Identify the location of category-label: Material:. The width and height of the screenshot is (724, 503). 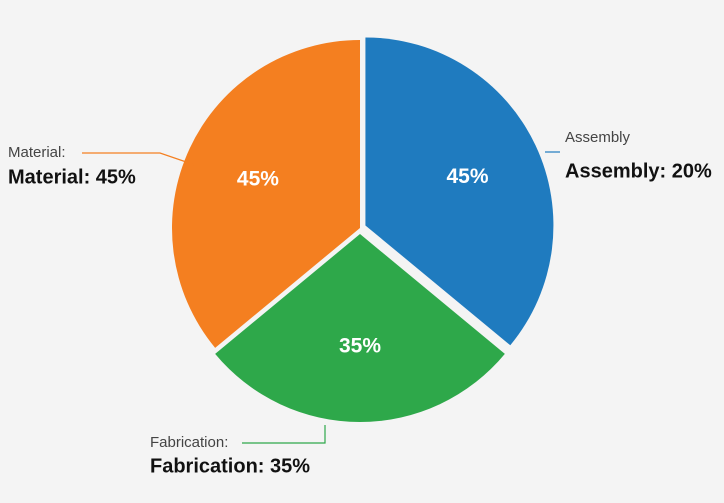
(37, 152).